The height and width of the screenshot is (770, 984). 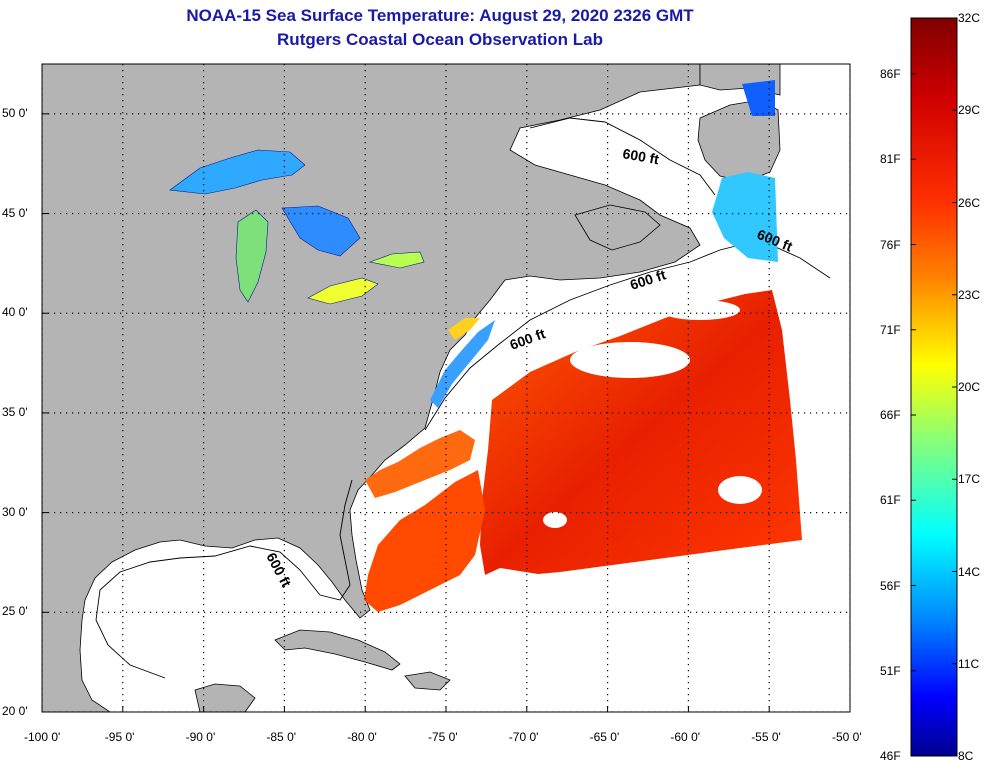 What do you see at coordinates (427, 681) in the screenshot?
I see `land-hispaniola` at bounding box center [427, 681].